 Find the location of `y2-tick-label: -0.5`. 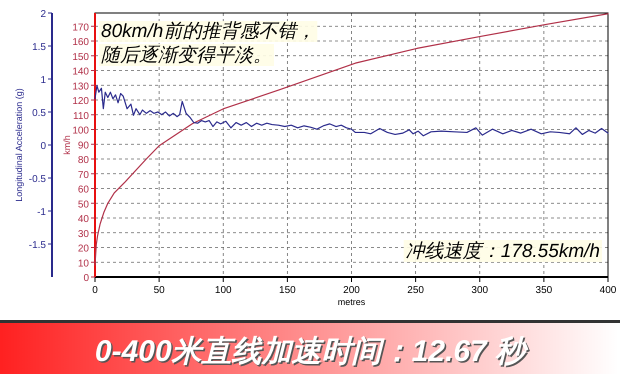

y2-tick-label: -0.5 is located at coordinates (37, 179).